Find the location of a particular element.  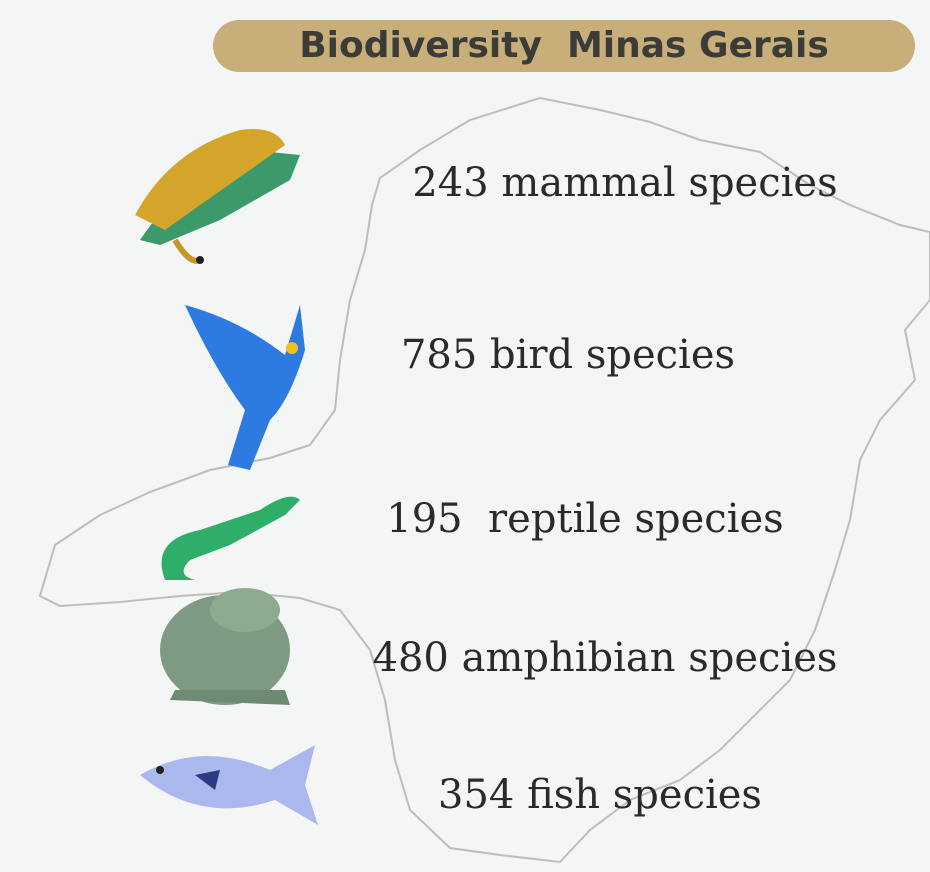

parrot-icon is located at coordinates (245, 387).